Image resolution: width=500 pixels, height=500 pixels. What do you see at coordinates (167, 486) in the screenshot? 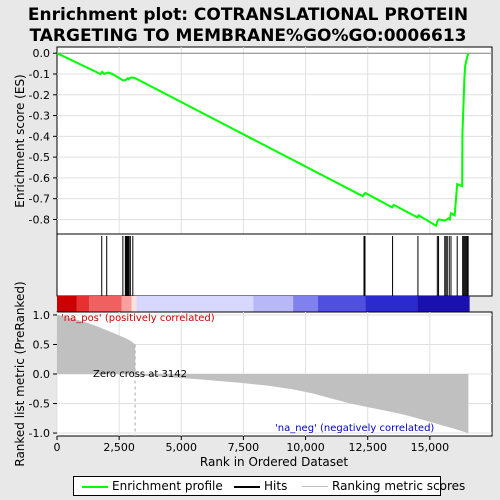
I see `legend-label-enrichment: Enrichment profile` at bounding box center [167, 486].